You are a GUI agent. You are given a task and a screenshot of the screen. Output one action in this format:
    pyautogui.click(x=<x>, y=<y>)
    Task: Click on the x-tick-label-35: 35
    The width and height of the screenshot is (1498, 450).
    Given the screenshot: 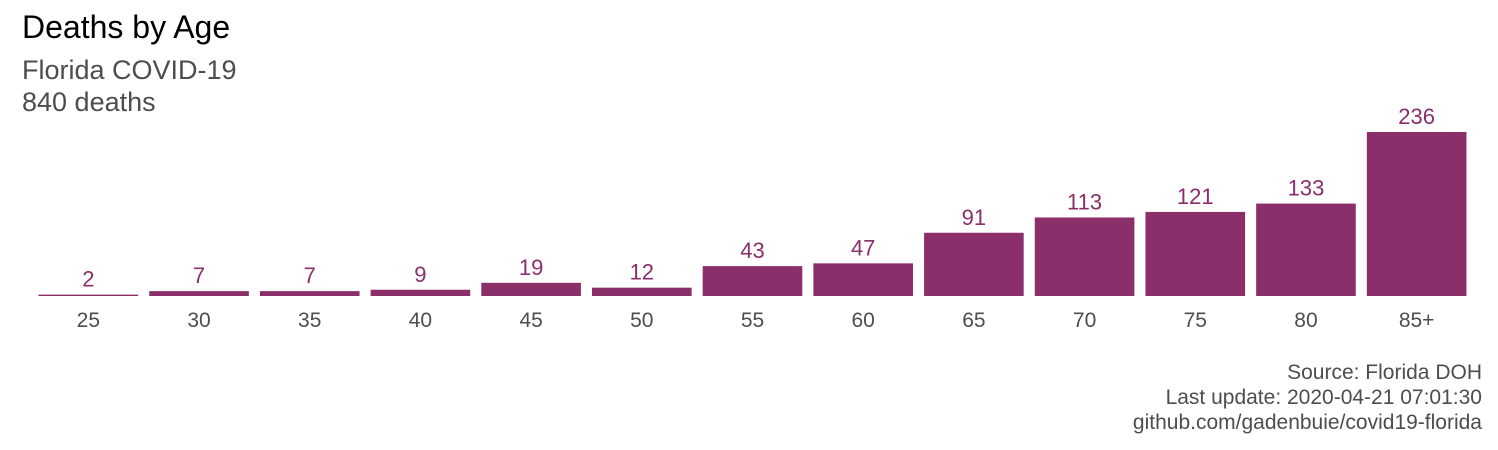 What is the action you would take?
    pyautogui.click(x=309, y=320)
    